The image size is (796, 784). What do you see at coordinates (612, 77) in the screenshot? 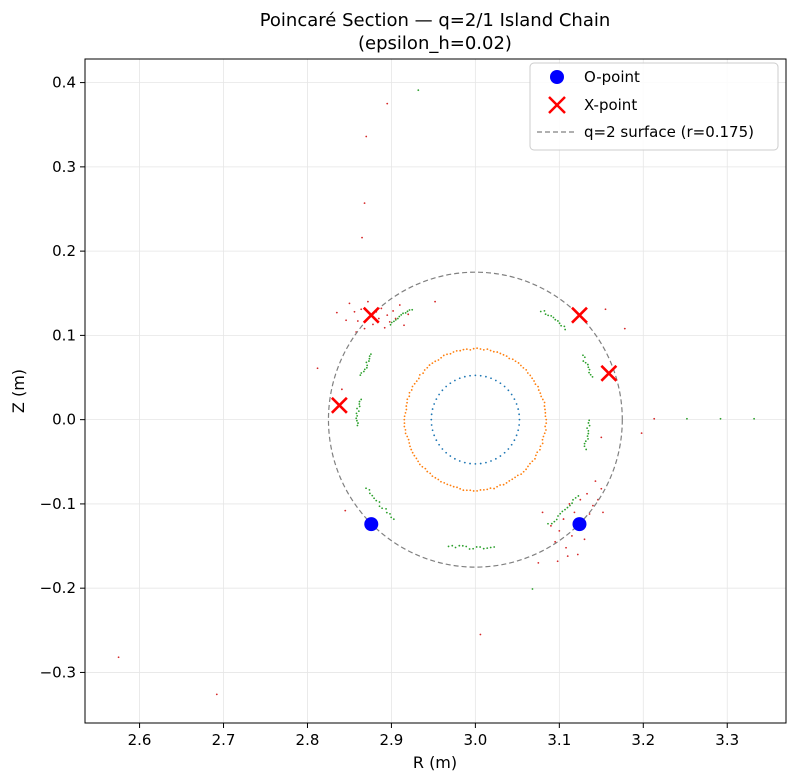
I see `legend-o-point-label: O-point` at bounding box center [612, 77].